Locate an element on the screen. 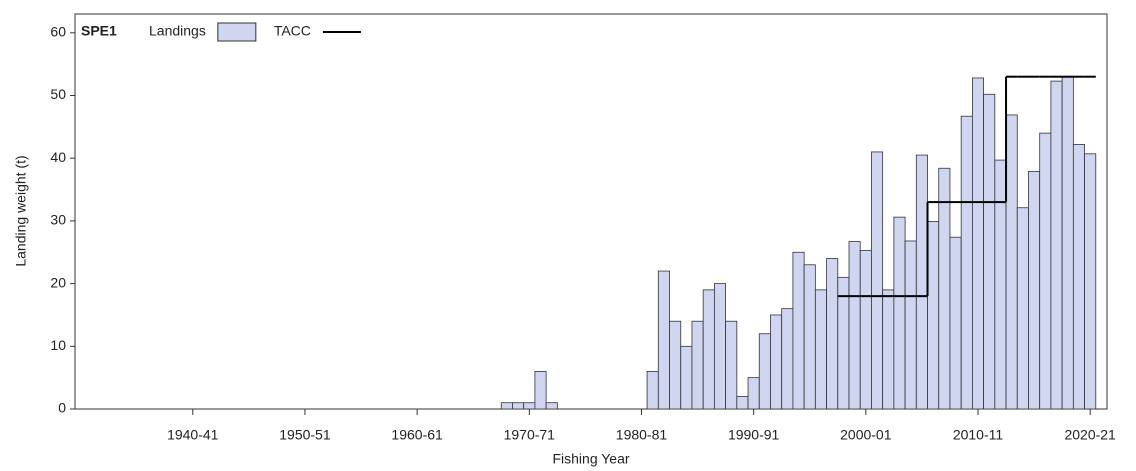  x-tick-label: 1990-91 is located at coordinates (754, 435).